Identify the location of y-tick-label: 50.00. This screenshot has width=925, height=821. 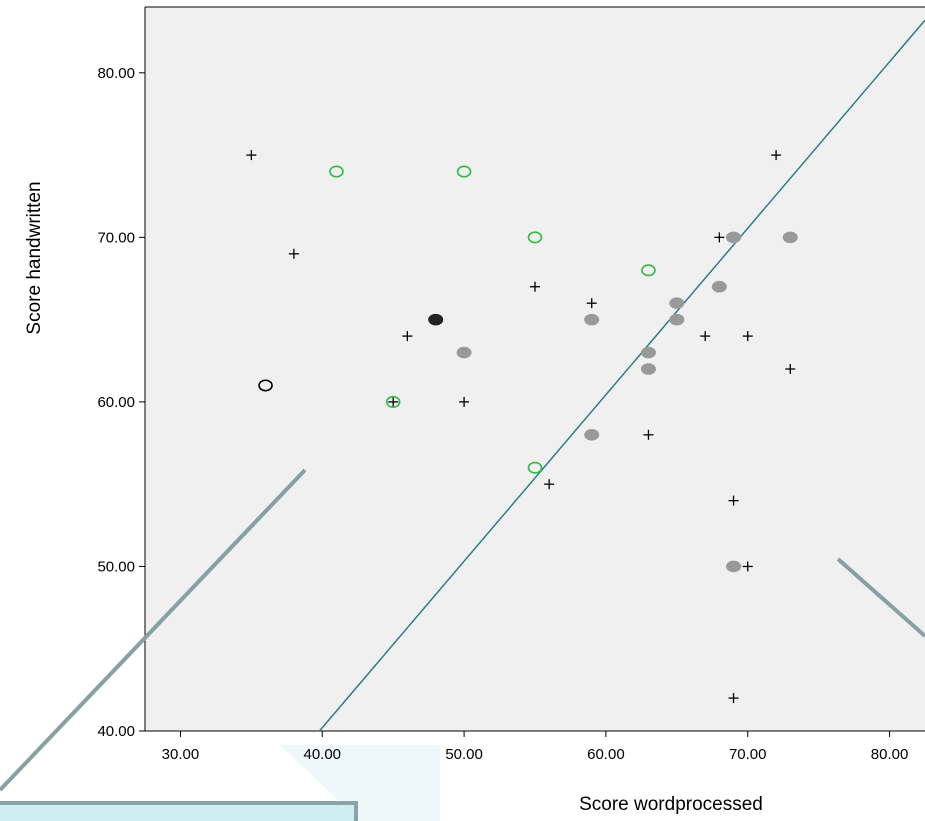
(116, 566).